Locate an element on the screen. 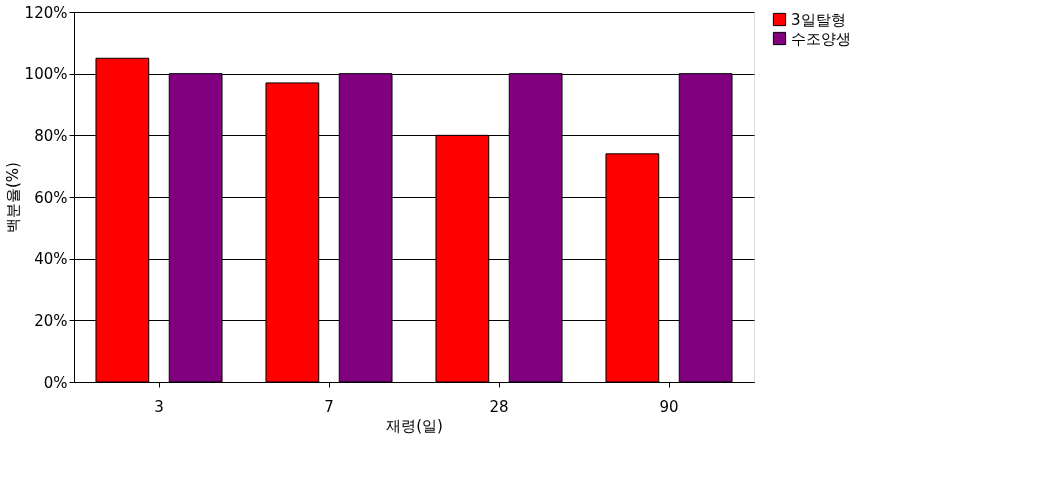 Image resolution: width=1062 pixels, height=487 pixels. y-tick-label: 20% is located at coordinates (51, 320).